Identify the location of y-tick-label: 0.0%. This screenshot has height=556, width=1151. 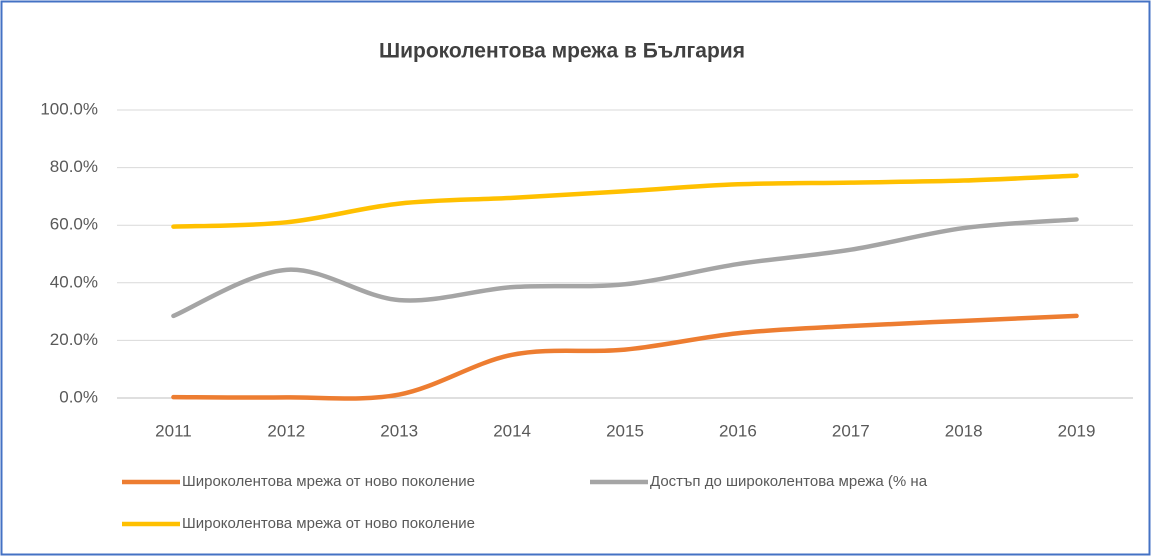
(78, 396).